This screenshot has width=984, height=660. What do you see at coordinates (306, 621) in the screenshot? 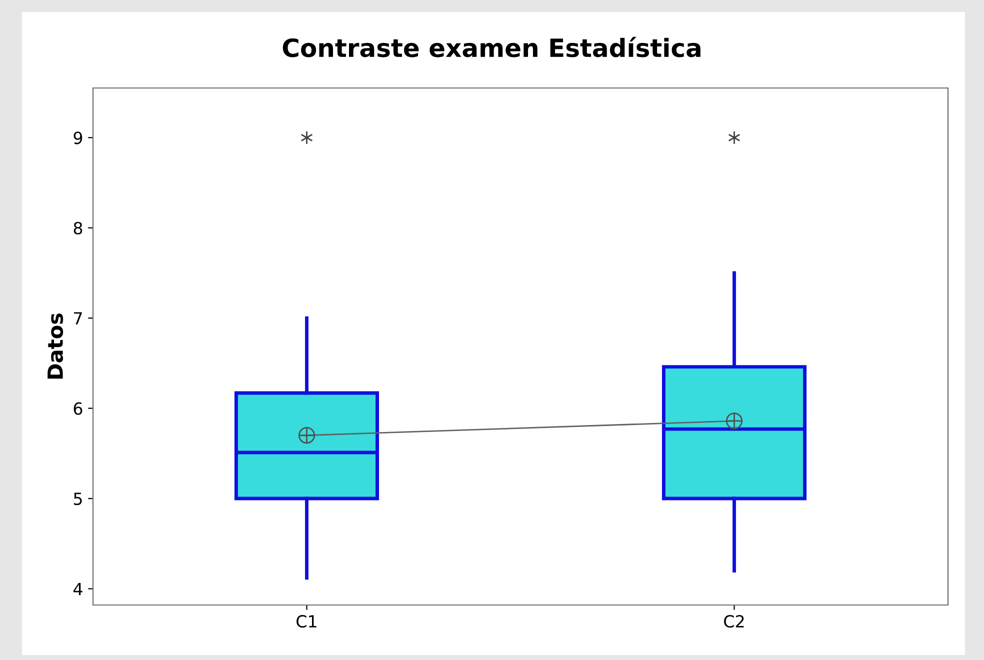
I see `x-tick-label: C1` at bounding box center [306, 621].